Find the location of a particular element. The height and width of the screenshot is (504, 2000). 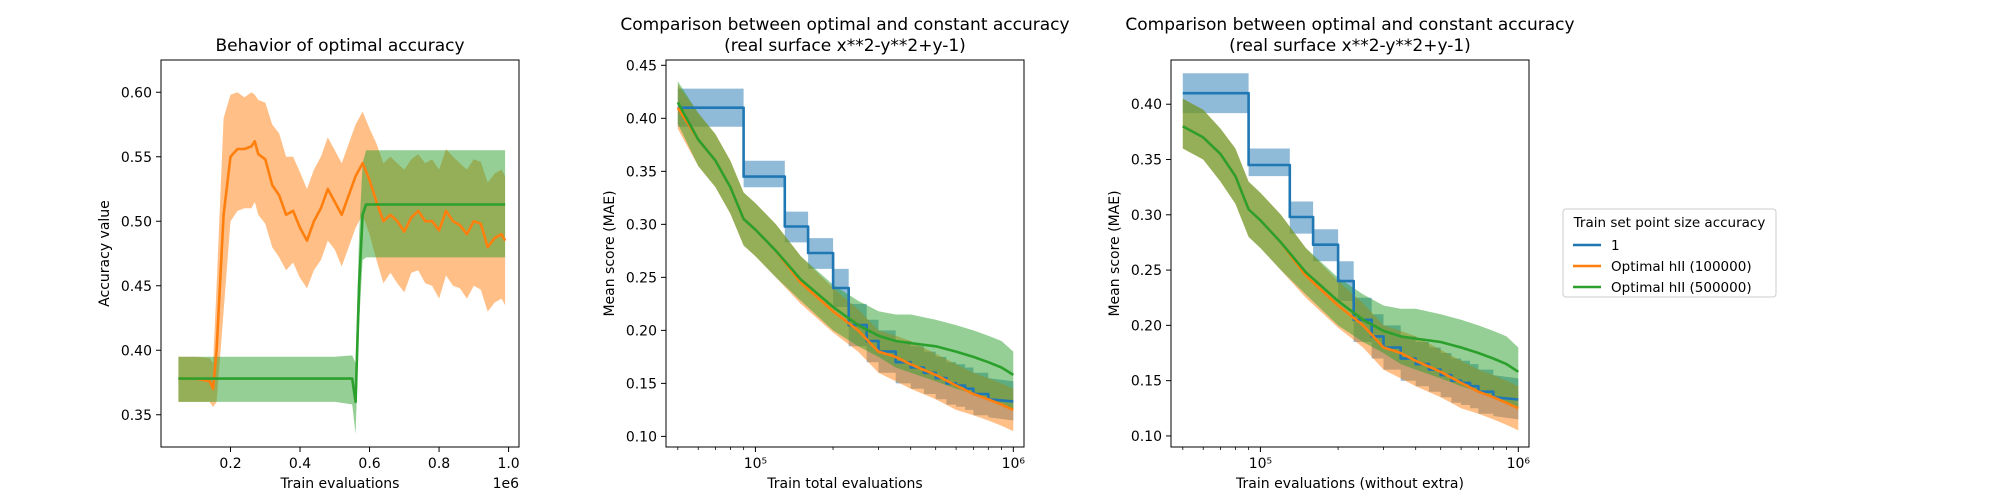

y-tick-label-2-1: 0.10 is located at coordinates (641, 437).